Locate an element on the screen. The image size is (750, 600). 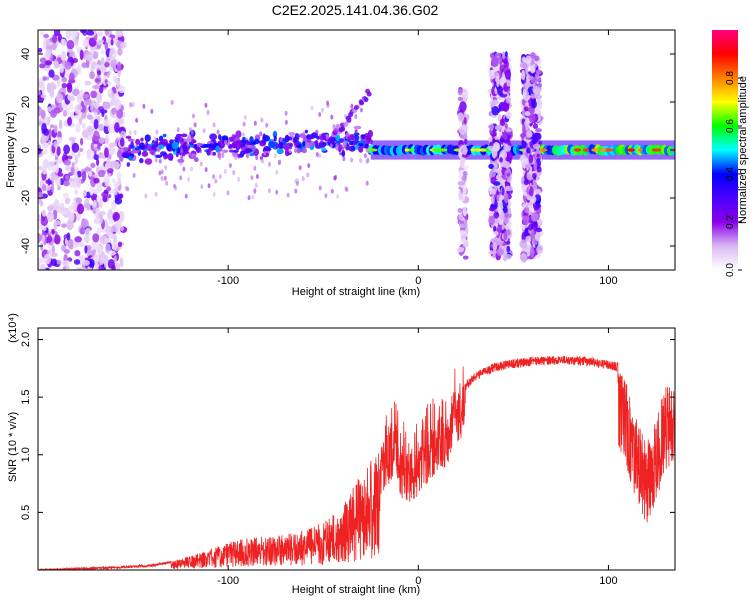
colorbar-ticks: 0.0 0.2 0.4 0.6 0.8 is located at coordinates (733, 174).